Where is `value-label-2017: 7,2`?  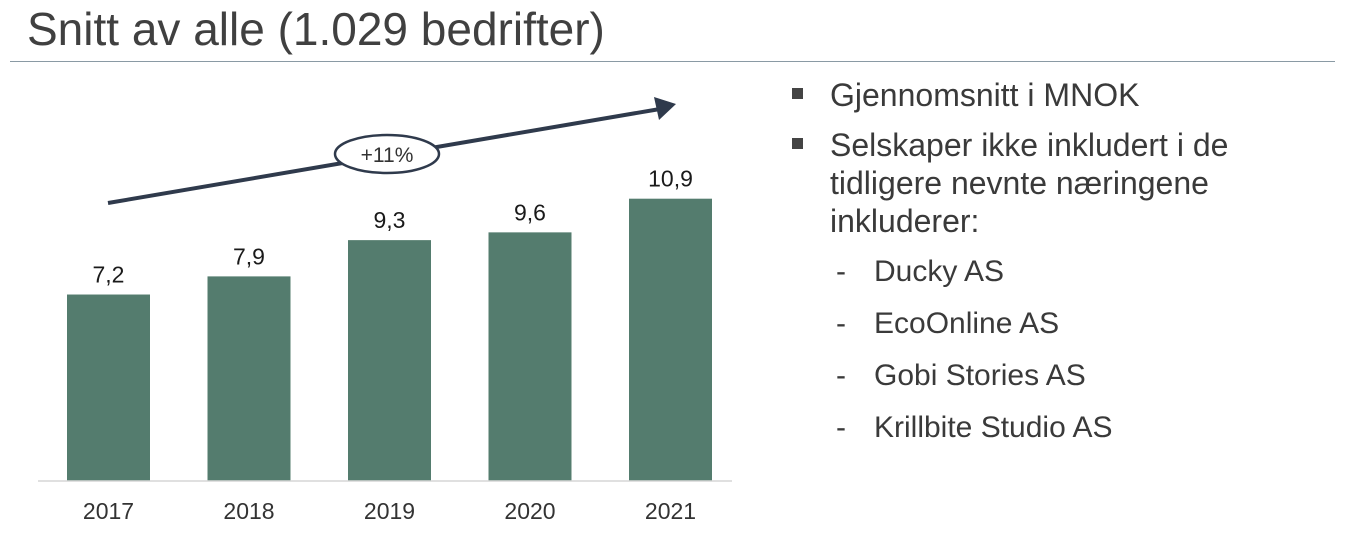
value-label-2017: 7,2 is located at coordinates (109, 275).